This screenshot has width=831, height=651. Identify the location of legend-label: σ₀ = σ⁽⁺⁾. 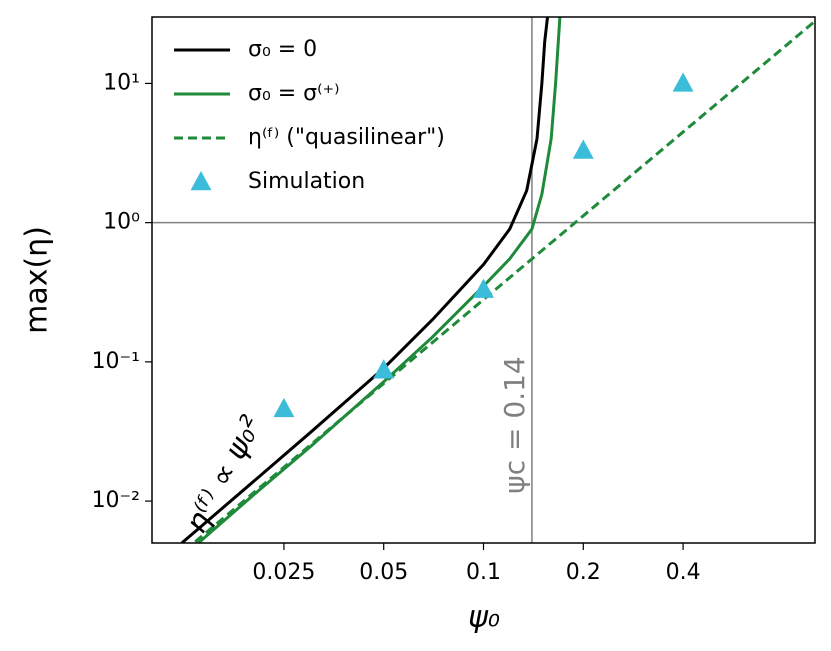
(294, 93).